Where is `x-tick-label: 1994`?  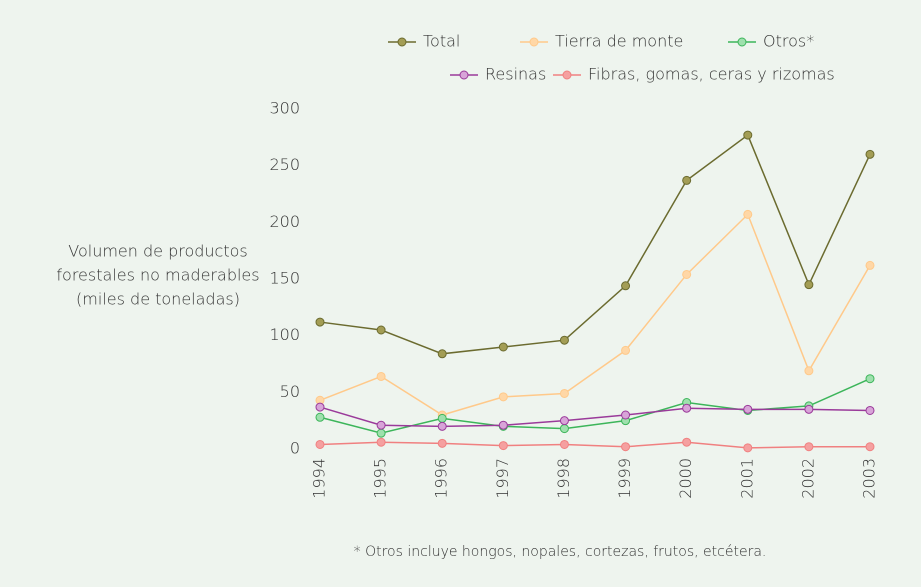
x-tick-label: 1994 is located at coordinates (319, 478).